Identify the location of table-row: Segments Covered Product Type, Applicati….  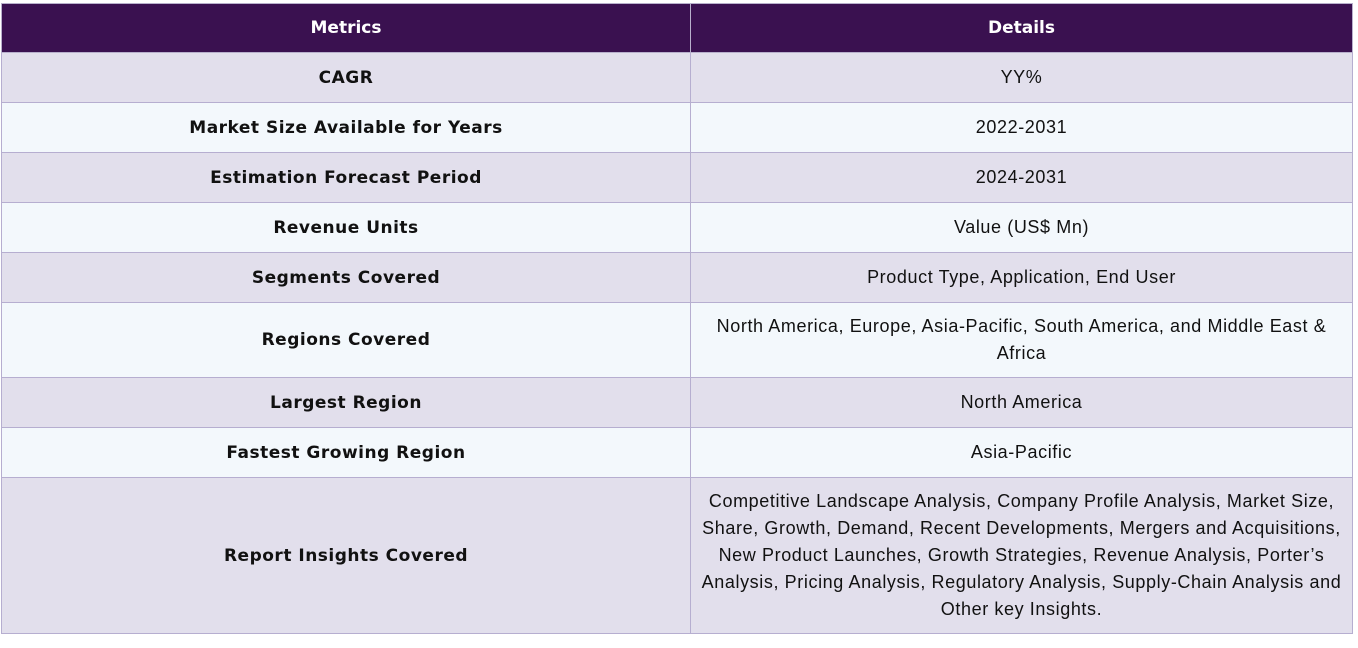
(677, 277).